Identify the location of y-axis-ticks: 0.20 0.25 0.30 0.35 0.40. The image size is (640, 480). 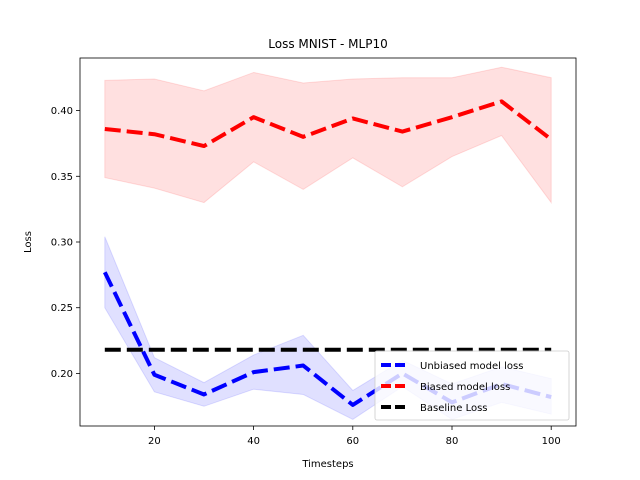
(65, 243).